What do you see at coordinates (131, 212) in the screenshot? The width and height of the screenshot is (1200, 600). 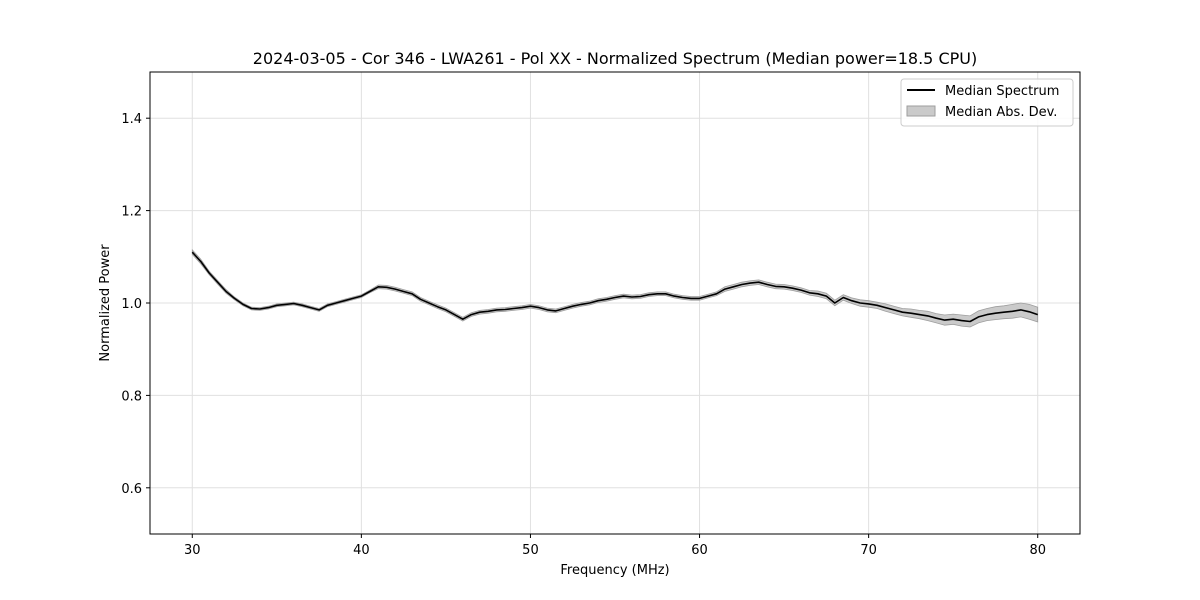 I see `y-tick-label: 1.2` at bounding box center [131, 212].